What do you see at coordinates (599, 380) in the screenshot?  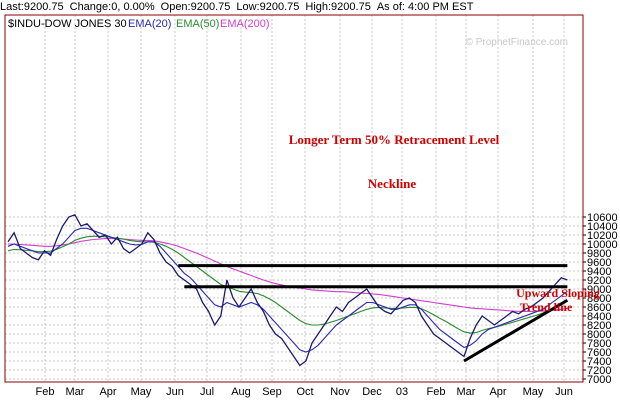 I see `y-tick-label: 7000` at bounding box center [599, 380].